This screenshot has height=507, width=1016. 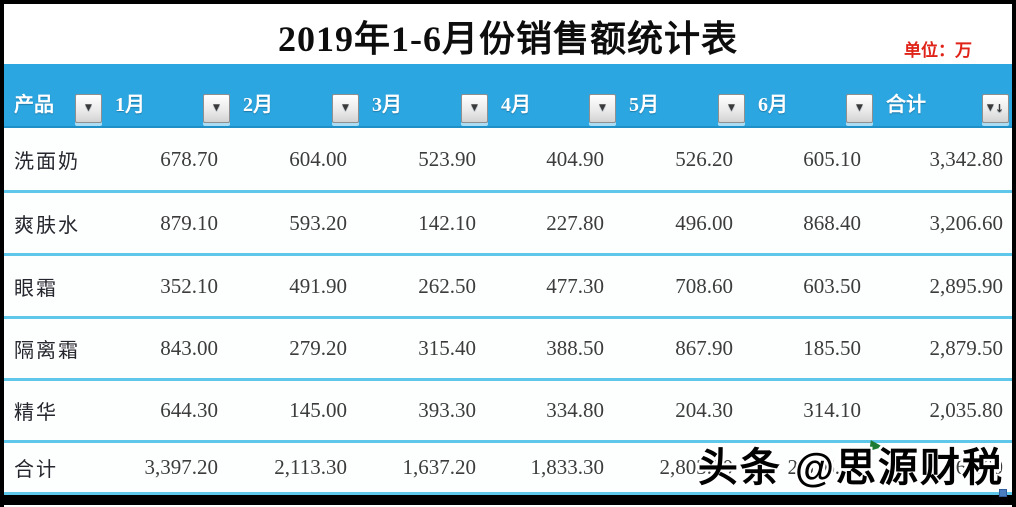 I want to click on sort-filter-icon: ▼, so click(x=990, y=108).